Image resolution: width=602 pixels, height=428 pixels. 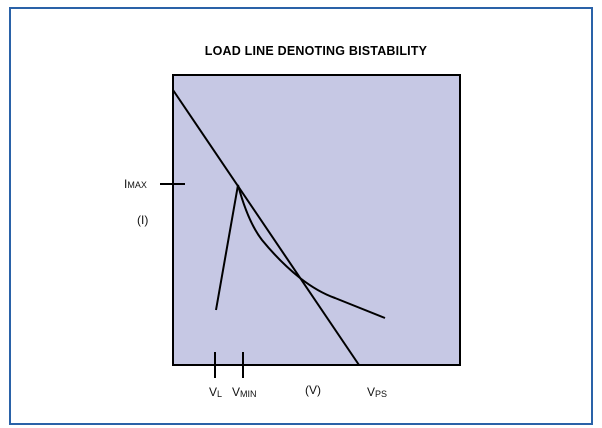 I want to click on vmin-label: VMIN, so click(x=244, y=392).